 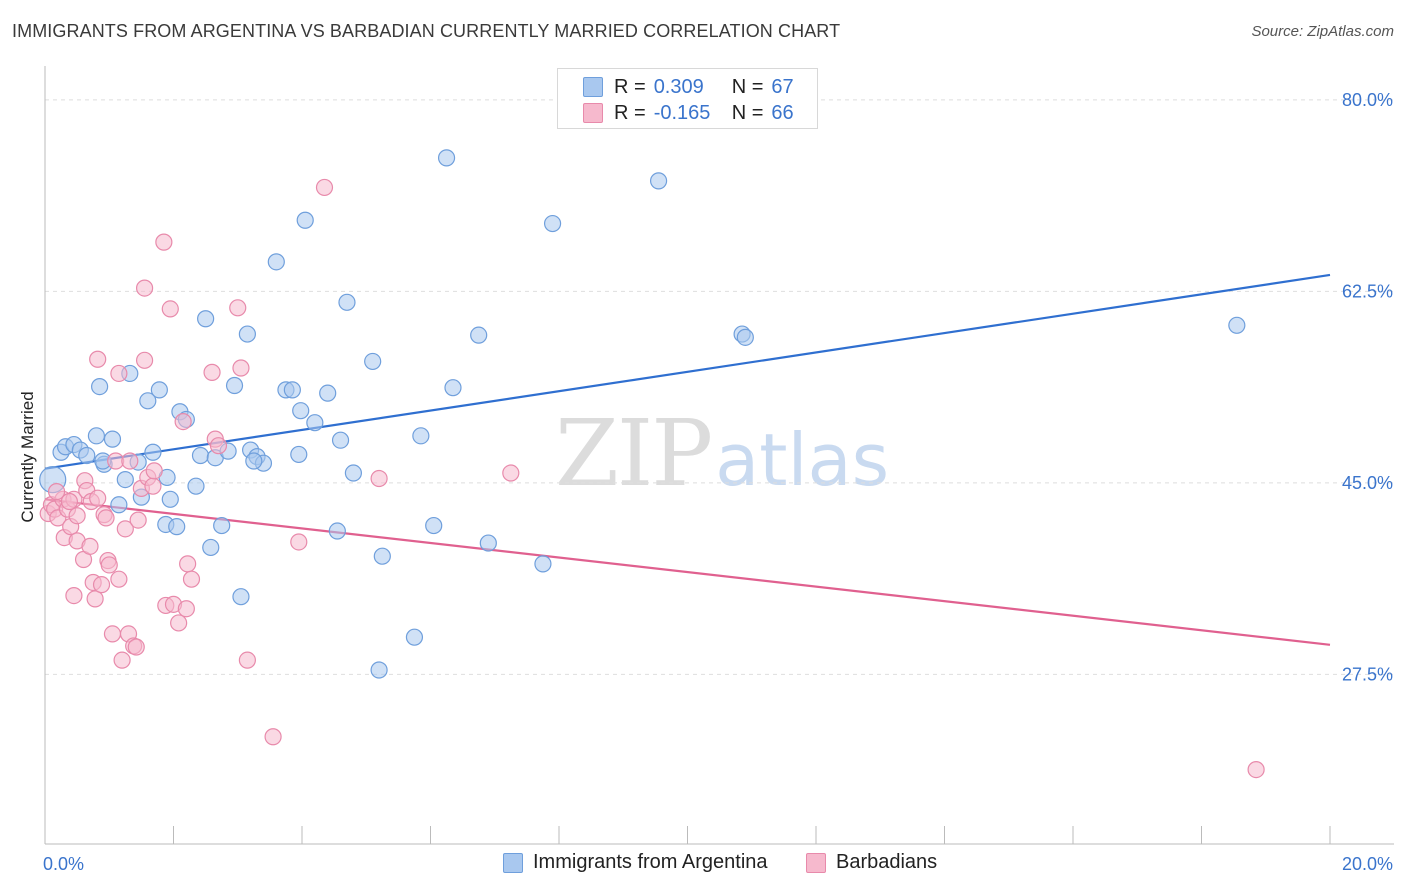 What do you see at coordinates (871, 862) in the screenshot?
I see `series-legend-barbadians: Barbadians` at bounding box center [871, 862].